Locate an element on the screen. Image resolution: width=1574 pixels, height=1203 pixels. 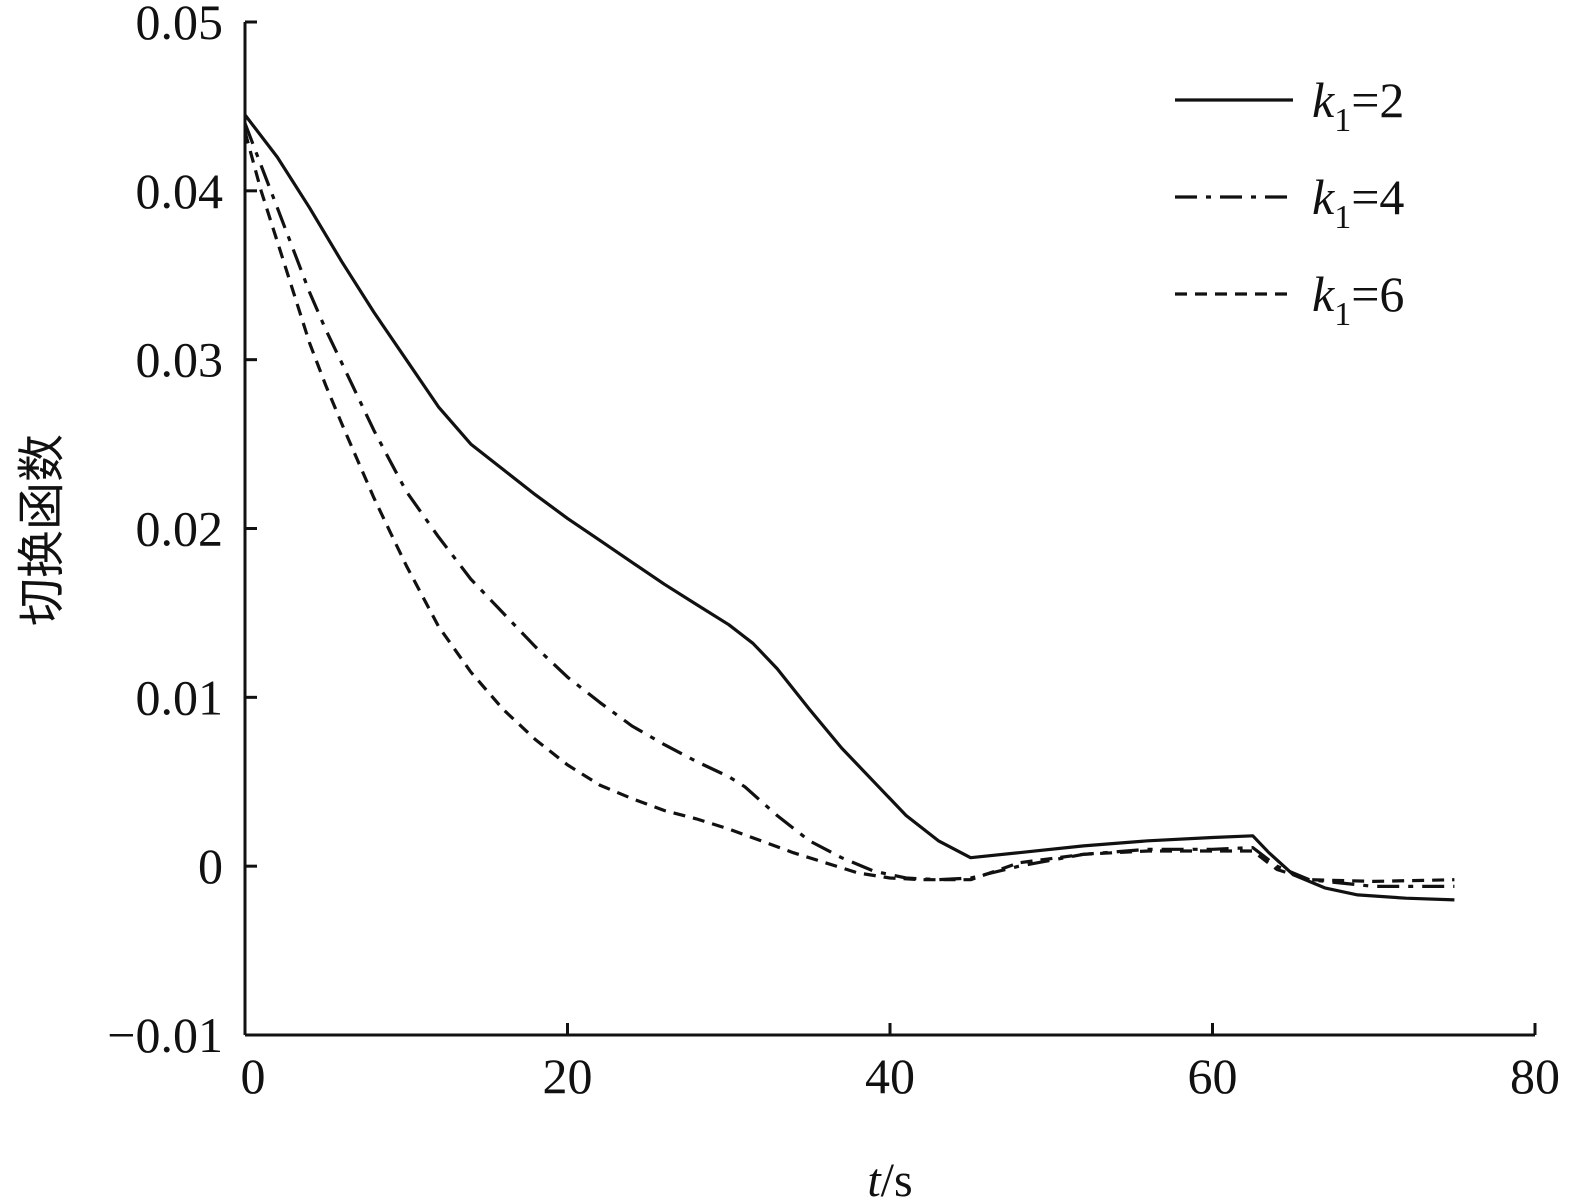
legend-label-2: k1=4 is located at coordinates (1358, 202).